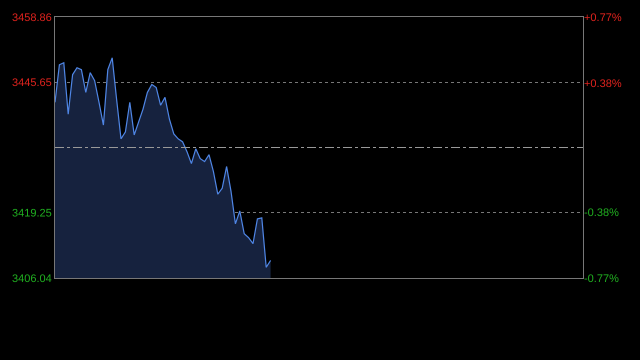  Describe the element at coordinates (32, 83) in the screenshot. I see `y-tick-label: 3445.65` at that location.